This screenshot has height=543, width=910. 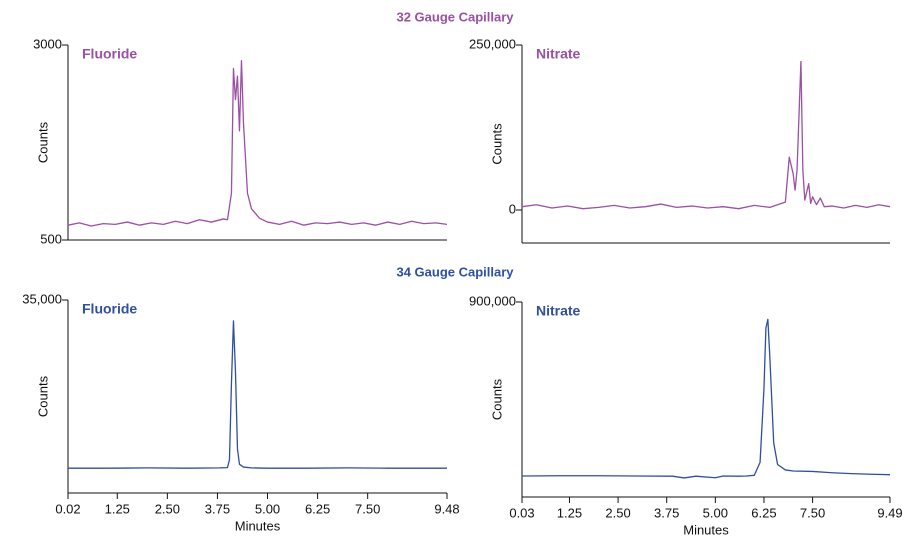 What do you see at coordinates (512, 208) in the screenshot?
I see `y-tick-label: 0` at bounding box center [512, 208].